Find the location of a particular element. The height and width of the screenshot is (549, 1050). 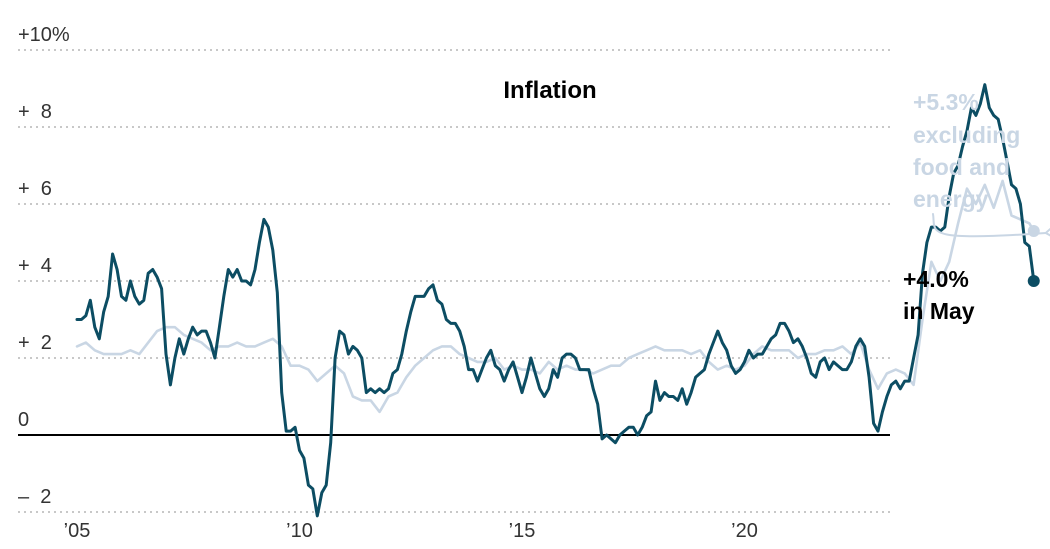

x-axis-ticks: ’05 ’10 ’15 ’20 is located at coordinates (411, 531).